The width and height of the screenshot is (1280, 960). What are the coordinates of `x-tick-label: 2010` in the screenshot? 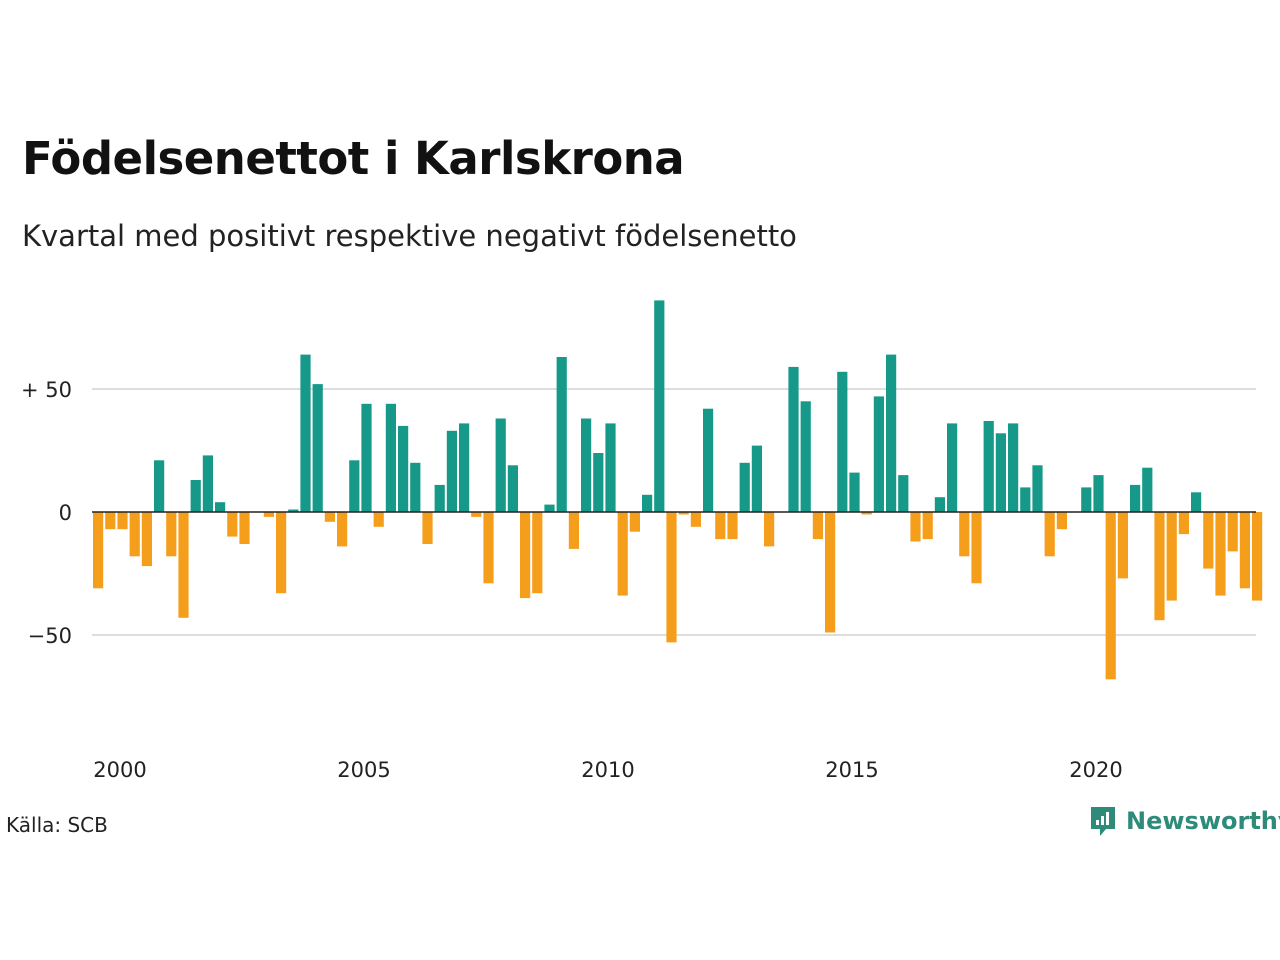 It's located at (607, 770).